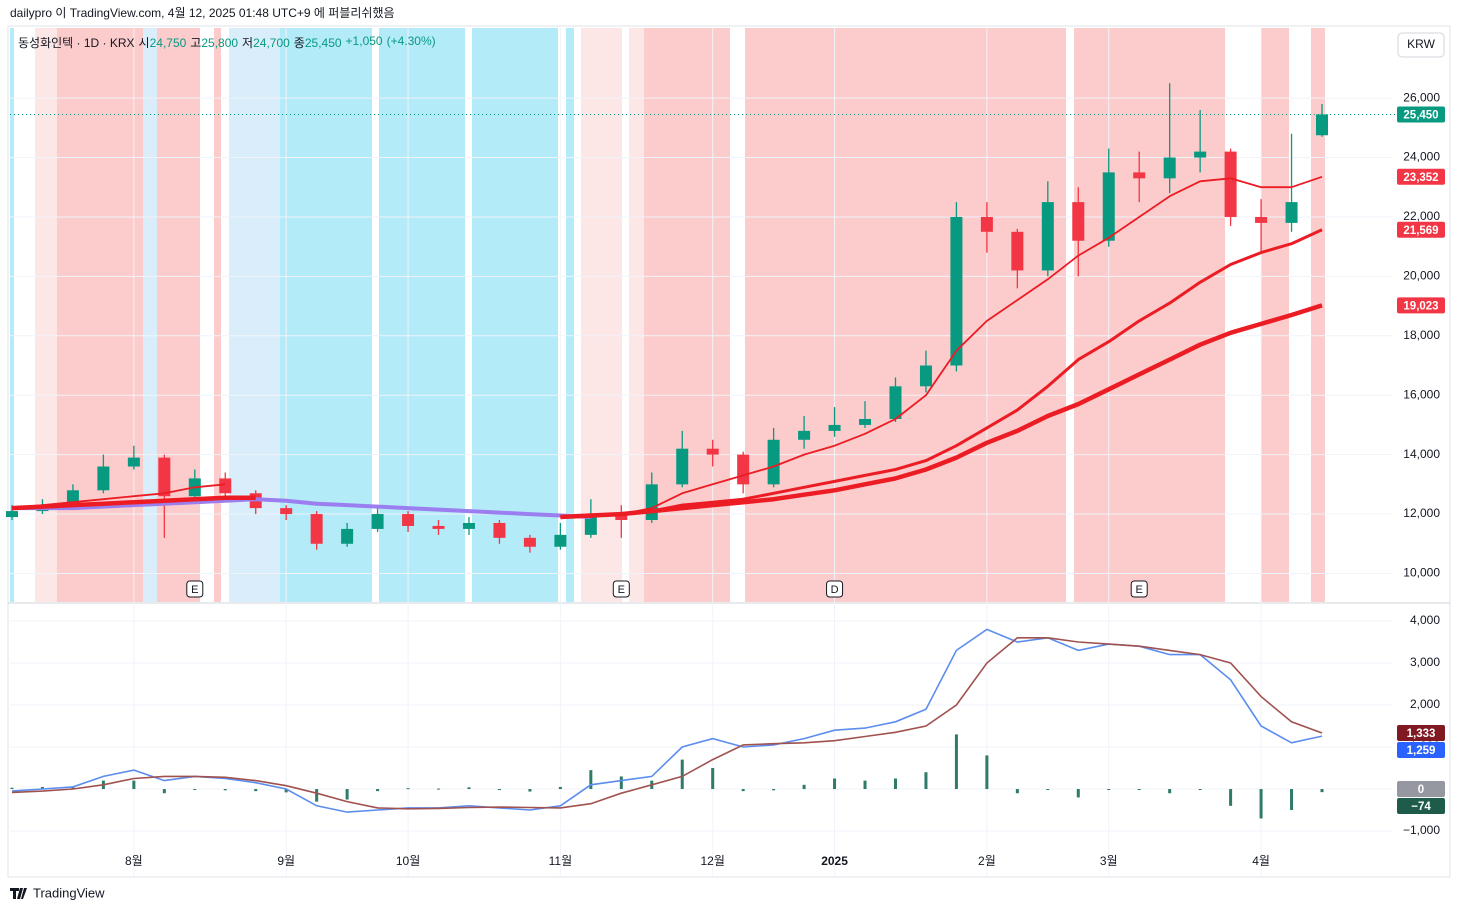 This screenshot has height=912, width=1460. What do you see at coordinates (69, 892) in the screenshot?
I see `brand: TradingView` at bounding box center [69, 892].